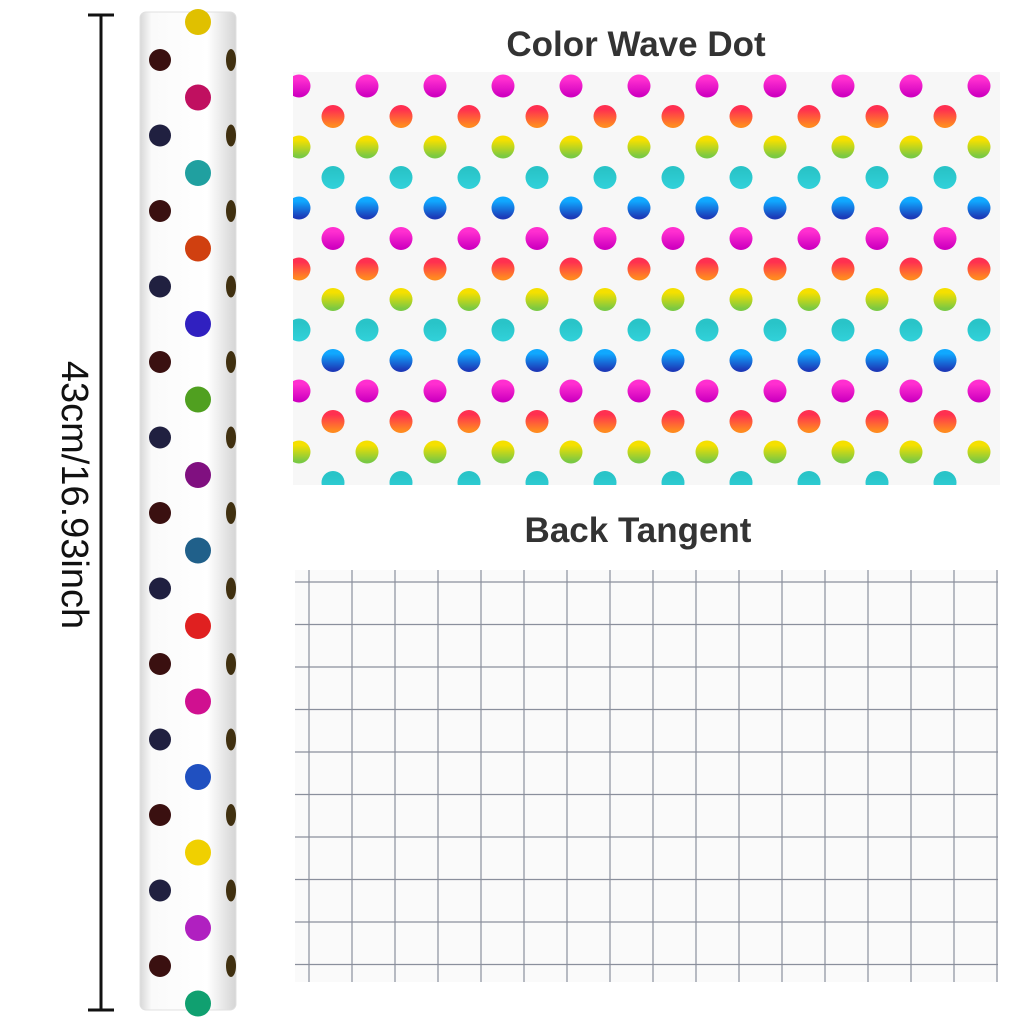 The image size is (1024, 1024). What do you see at coordinates (192, 513) in the screenshot?
I see `roll-dots` at bounding box center [192, 513].